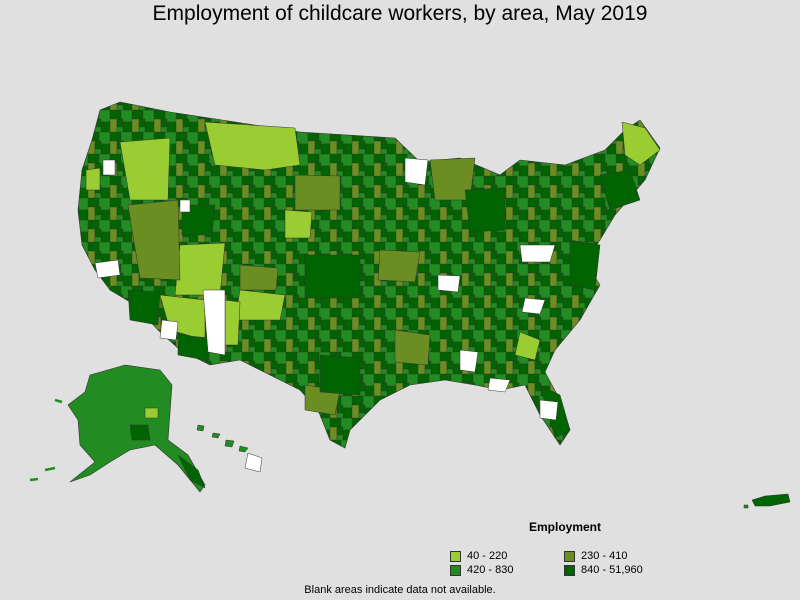 The image size is (800, 600). I want to click on legend-item: 230 - 410, so click(624, 556).